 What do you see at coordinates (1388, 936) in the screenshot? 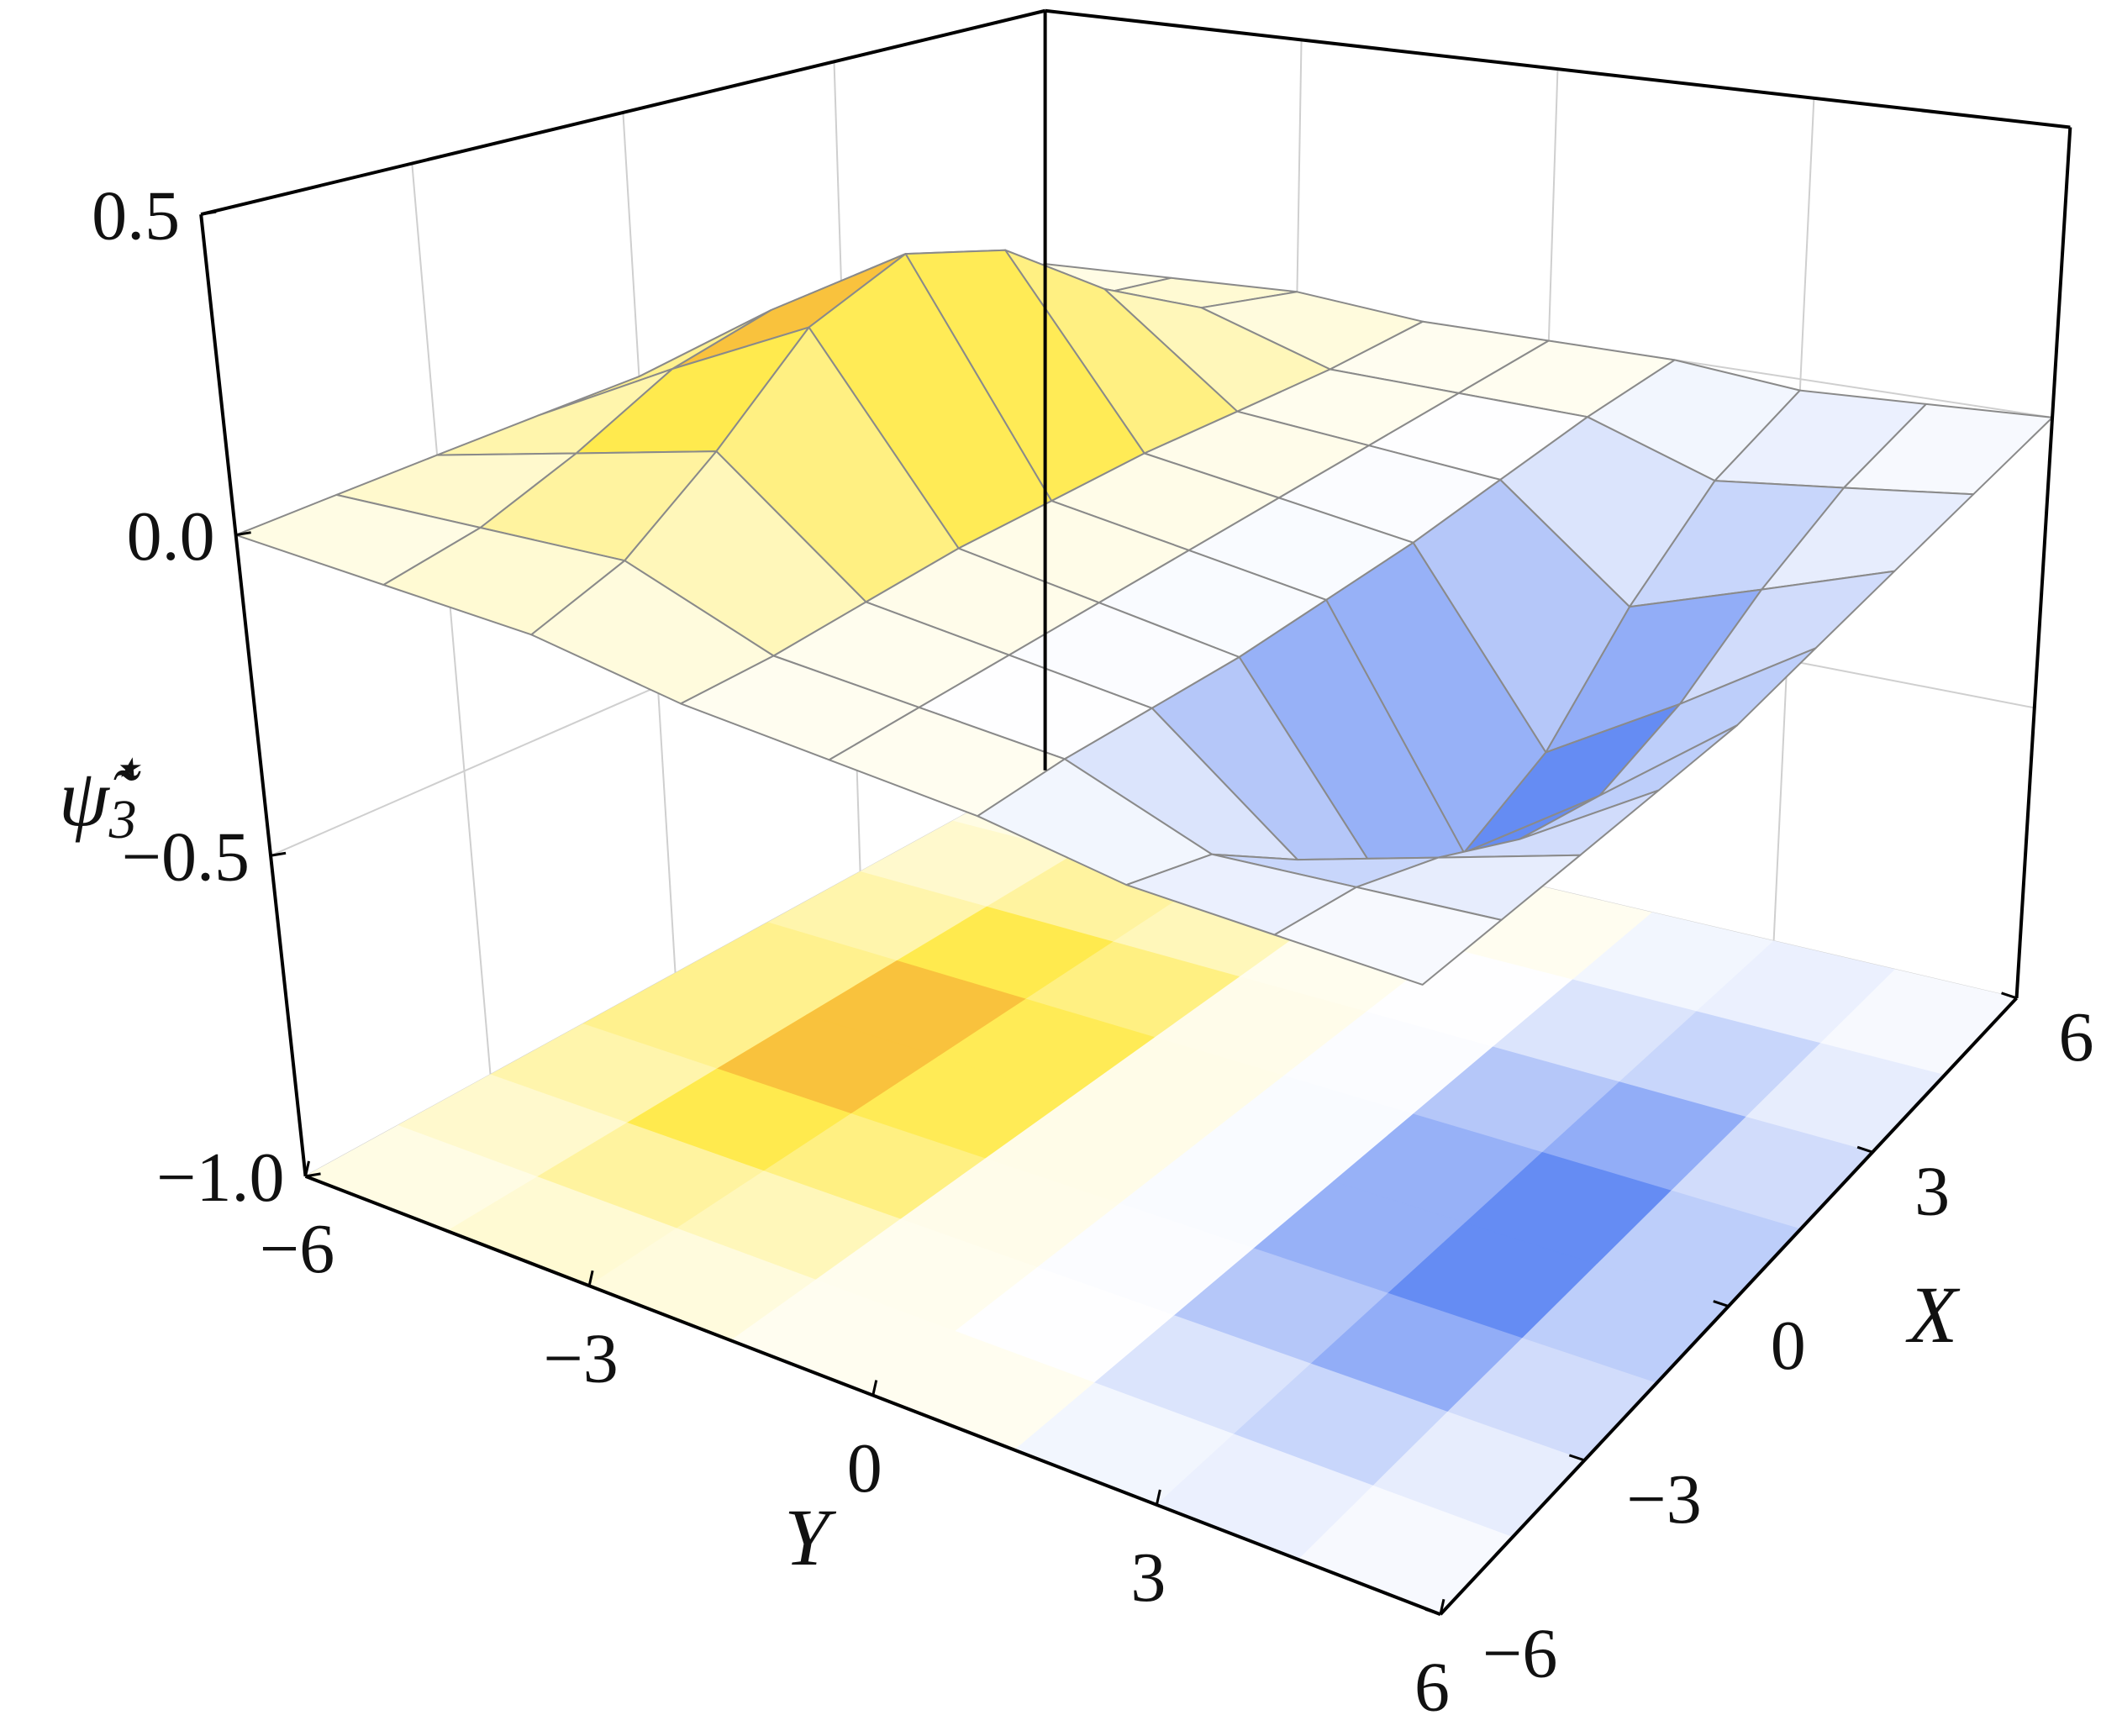
I see `surface-cell` at bounding box center [1388, 936].